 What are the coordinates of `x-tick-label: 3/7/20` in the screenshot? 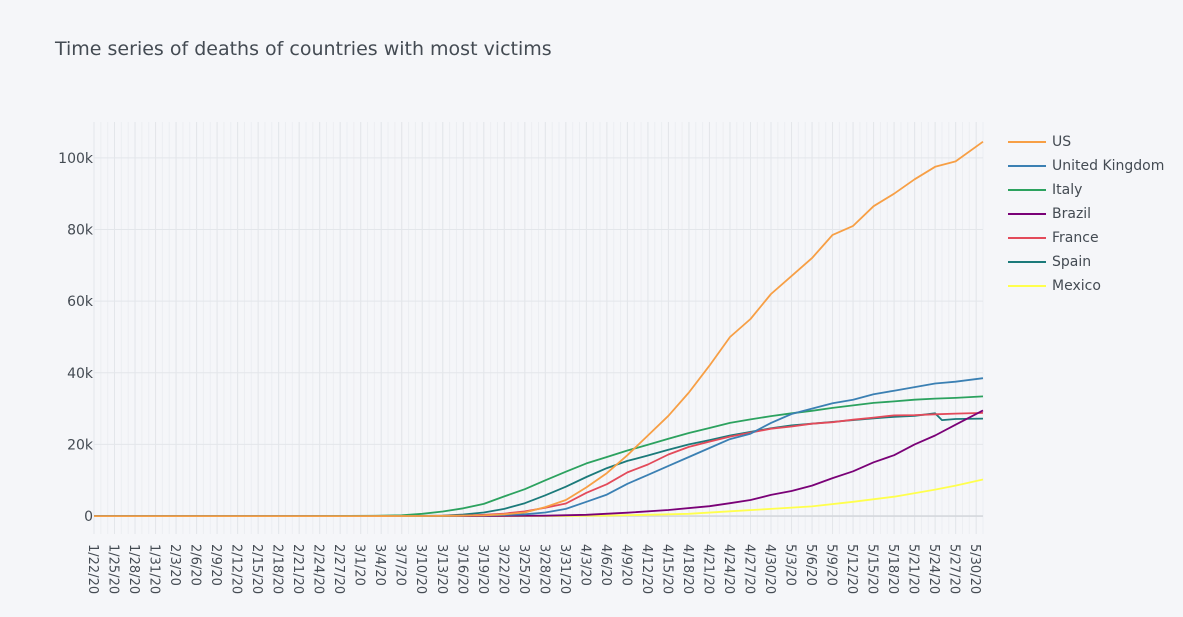 It's located at (400, 565).